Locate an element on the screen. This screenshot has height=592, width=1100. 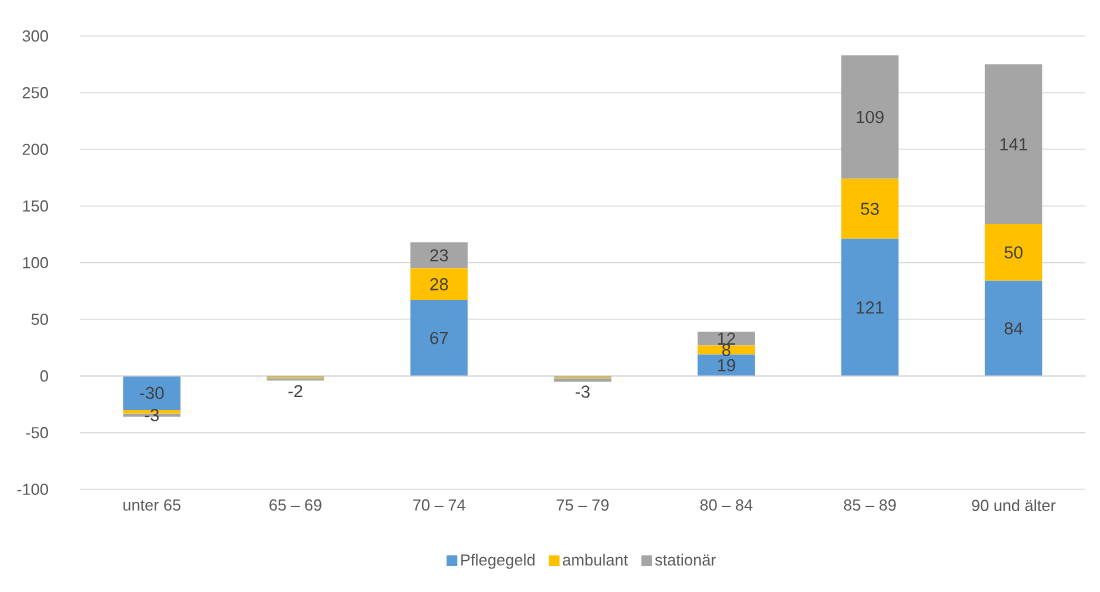
x-tick-label: 85 – 89 is located at coordinates (869, 505).